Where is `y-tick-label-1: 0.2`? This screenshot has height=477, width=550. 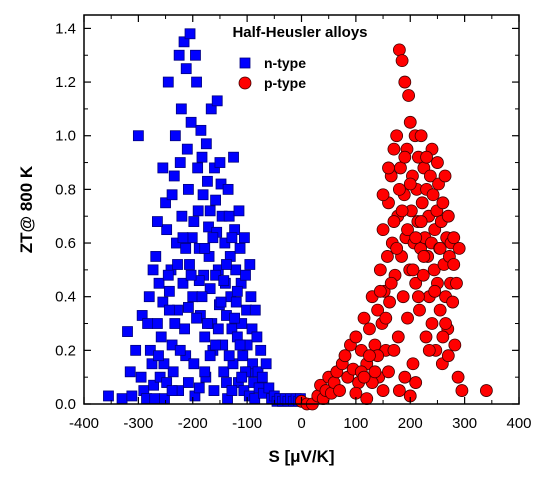 y-tick-label-1: 0.2 is located at coordinates (65, 350).